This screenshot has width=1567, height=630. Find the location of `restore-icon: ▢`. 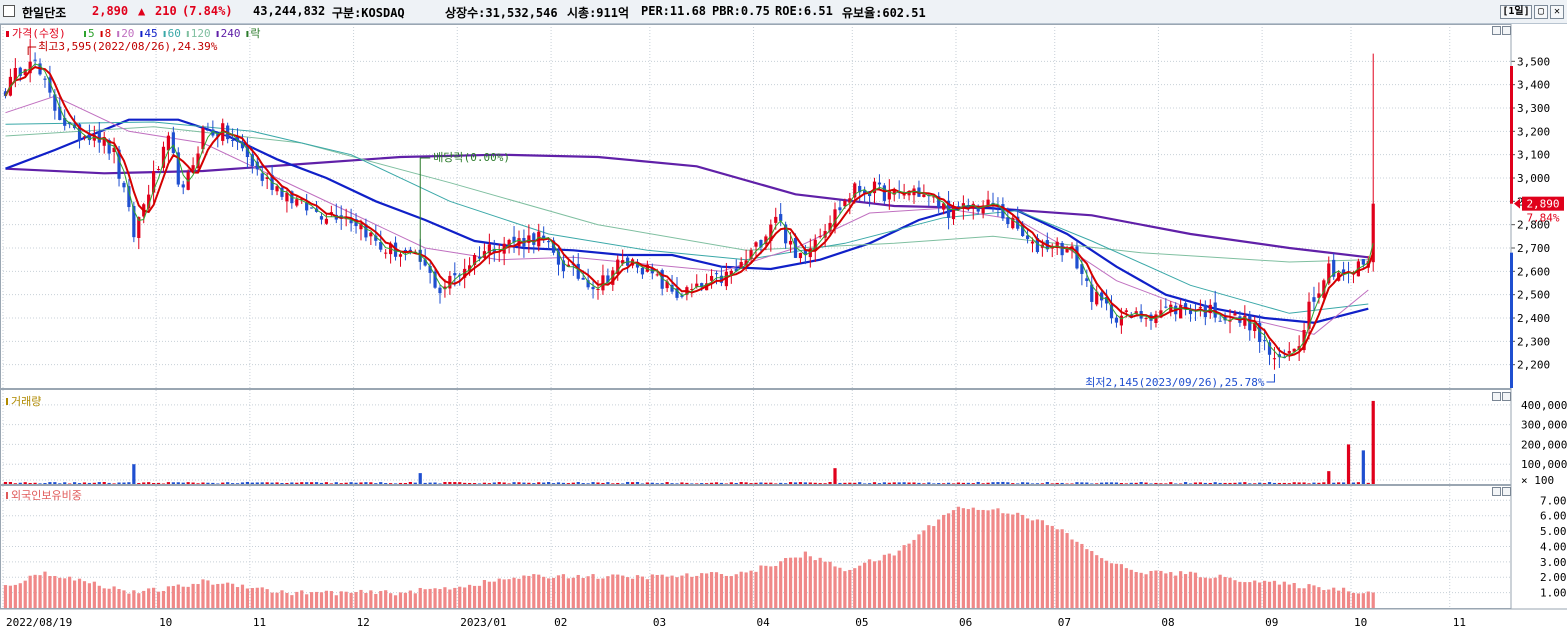

restore-icon: ▢ is located at coordinates (1541, 12).